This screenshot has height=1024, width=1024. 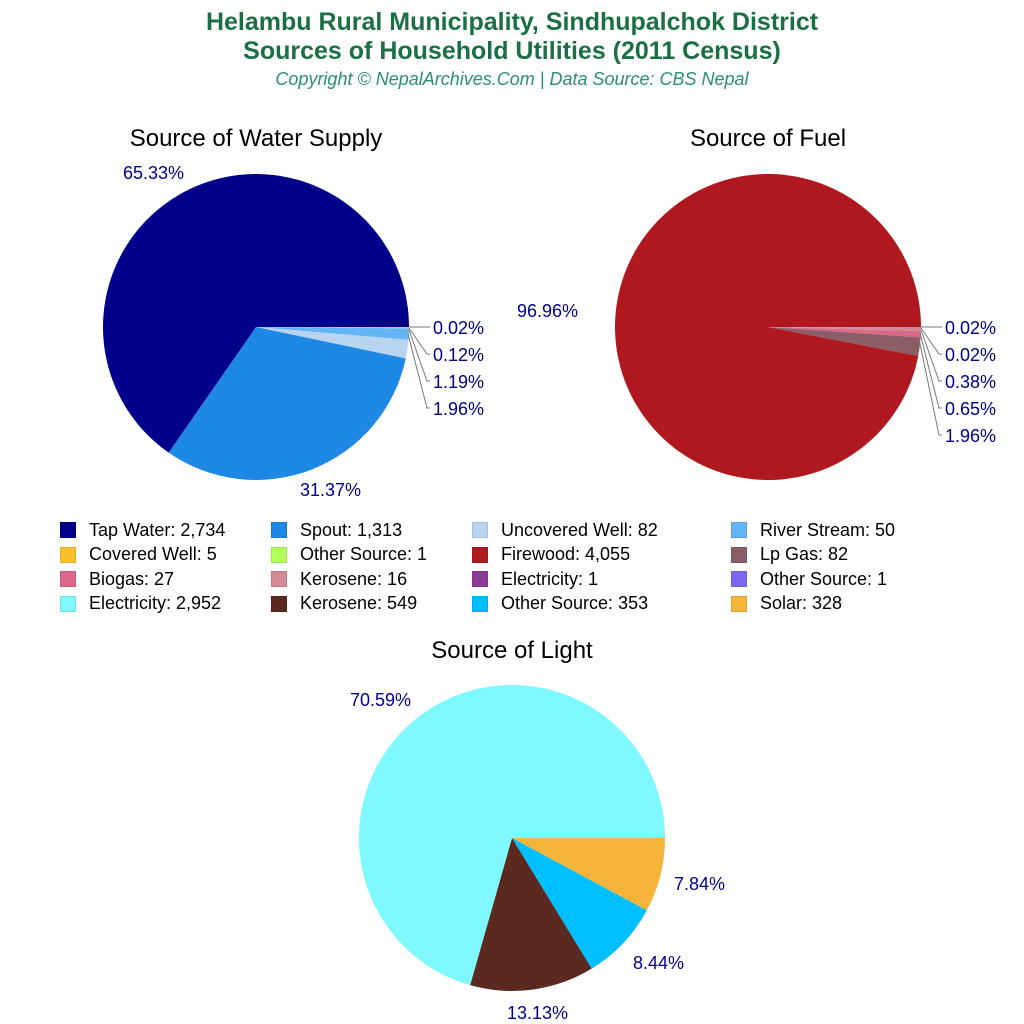 What do you see at coordinates (153, 554) in the screenshot?
I see `legend-label: Covered Well: 5` at bounding box center [153, 554].